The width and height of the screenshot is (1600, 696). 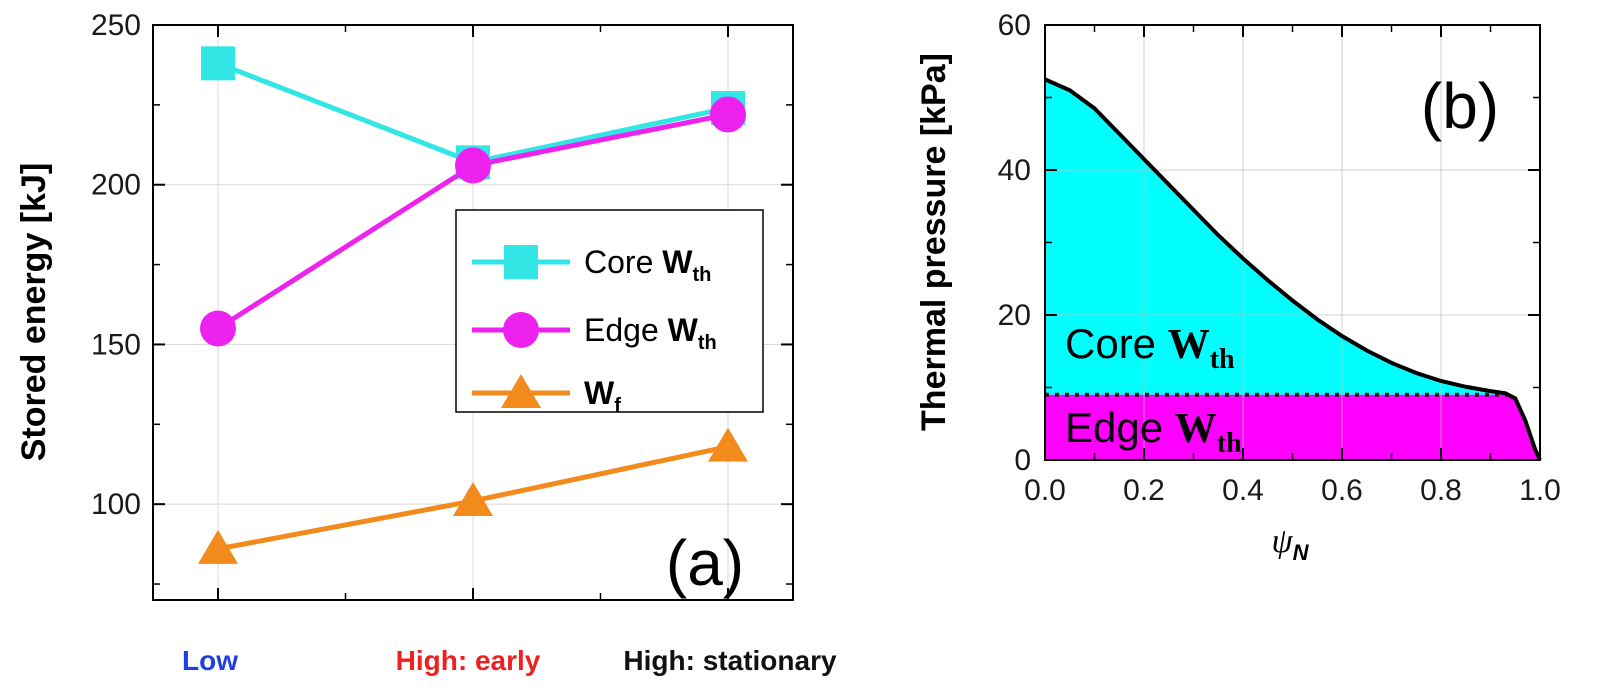 I want to click on legend-label: Wf, so click(x=602, y=396).